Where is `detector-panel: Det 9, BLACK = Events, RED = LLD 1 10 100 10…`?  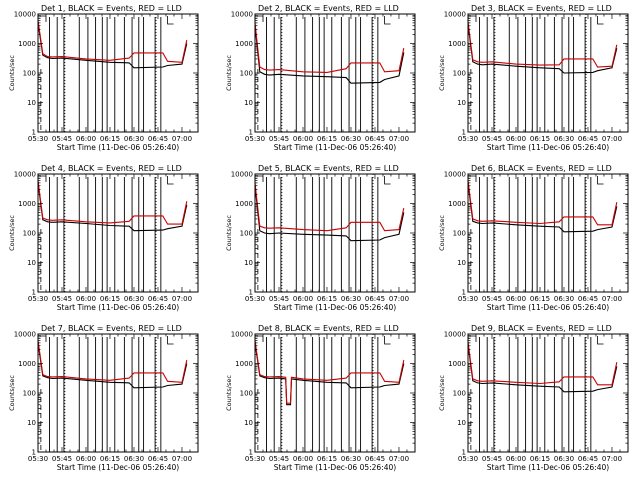 detector-panel: Det 9, BLACK = Events, RED = LLD 1 10 100 10… is located at coordinates (533, 398).